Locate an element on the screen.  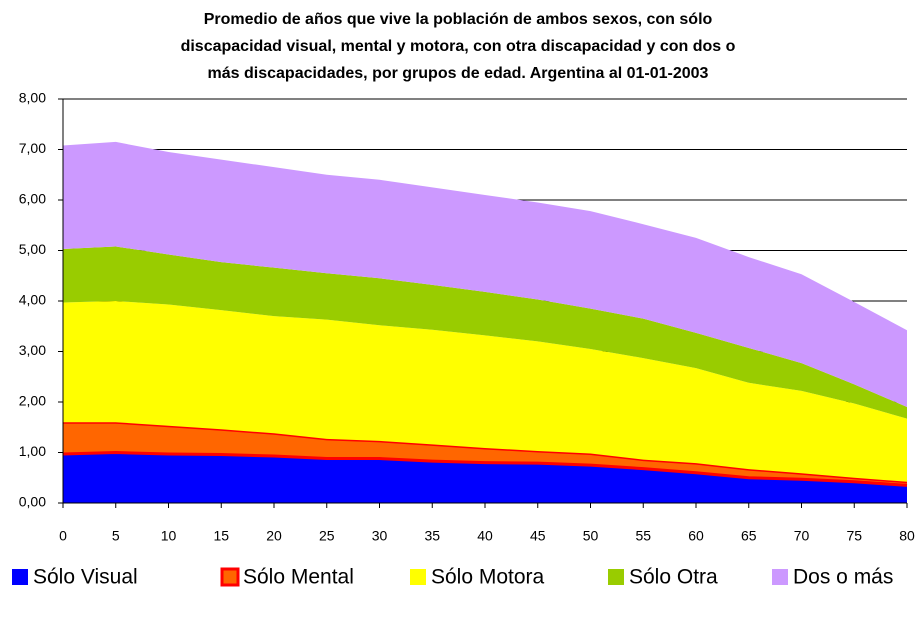
x-tick-label: 50 is located at coordinates (591, 536).